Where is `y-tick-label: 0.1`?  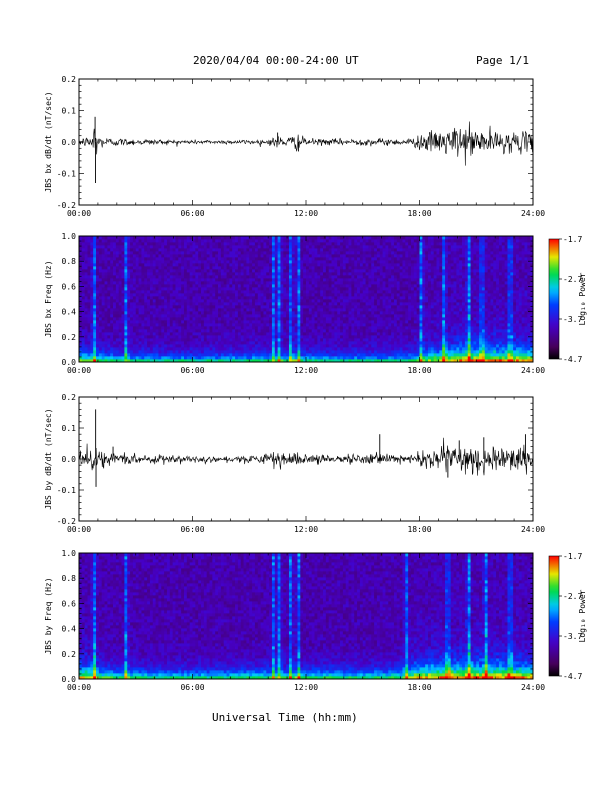
y-tick-label: 0.1 is located at coordinates (69, 111).